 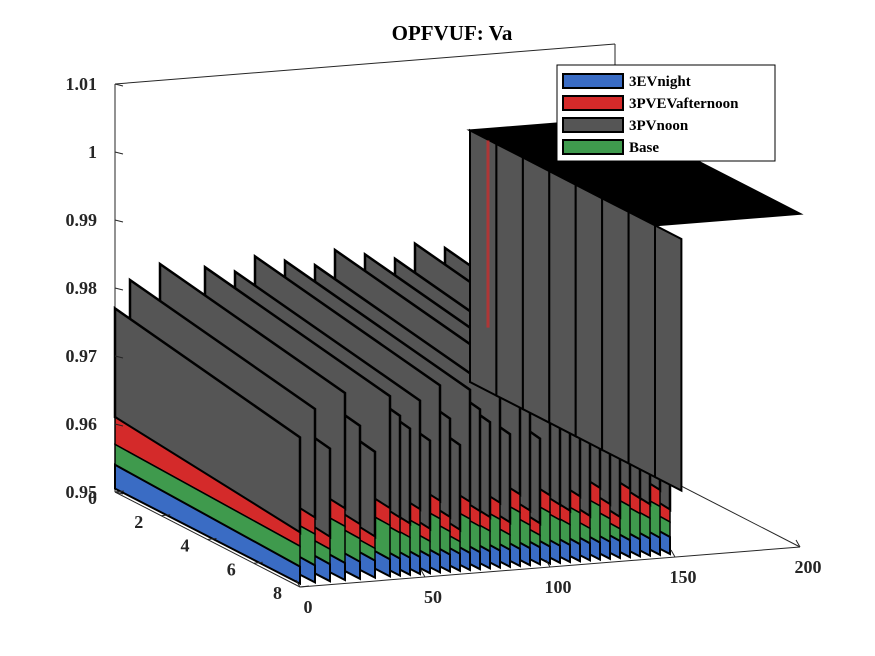 I want to click on z-tick-label: 0.97, so click(x=82, y=356).